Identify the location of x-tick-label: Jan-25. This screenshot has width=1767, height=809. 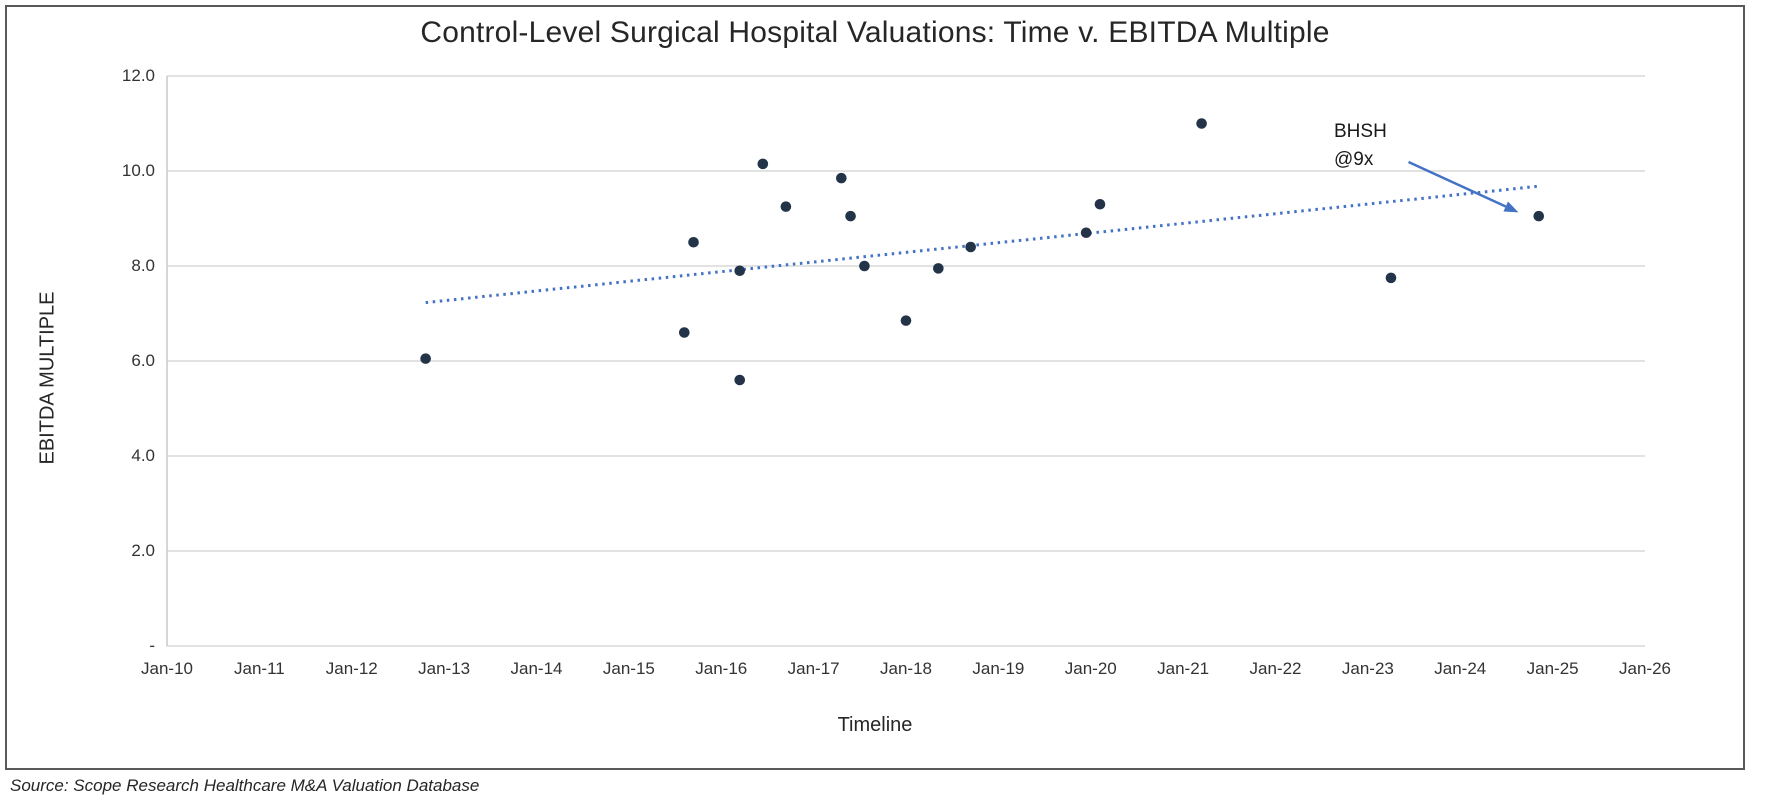
(1552, 668).